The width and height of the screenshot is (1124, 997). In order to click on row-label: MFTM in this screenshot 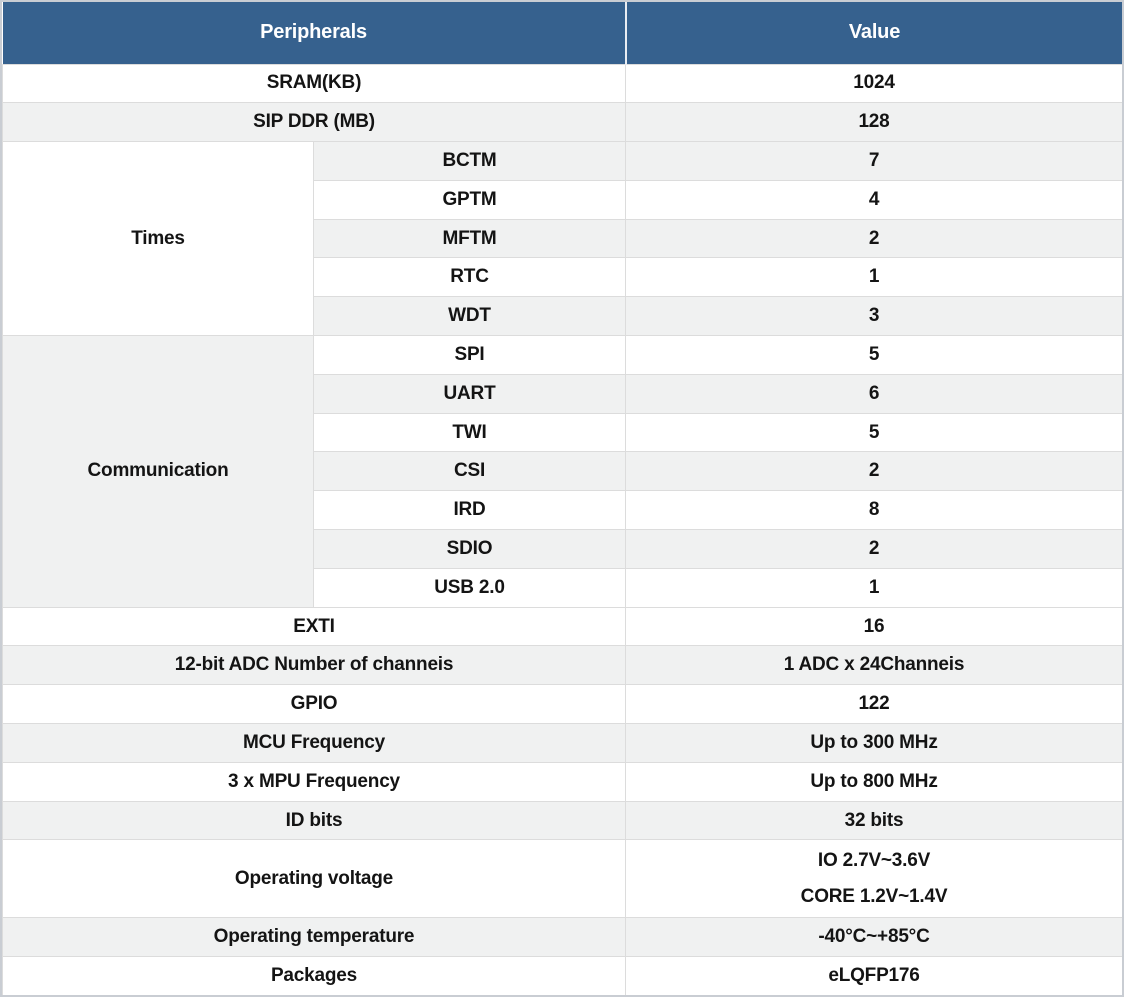, I will do `click(469, 238)`.